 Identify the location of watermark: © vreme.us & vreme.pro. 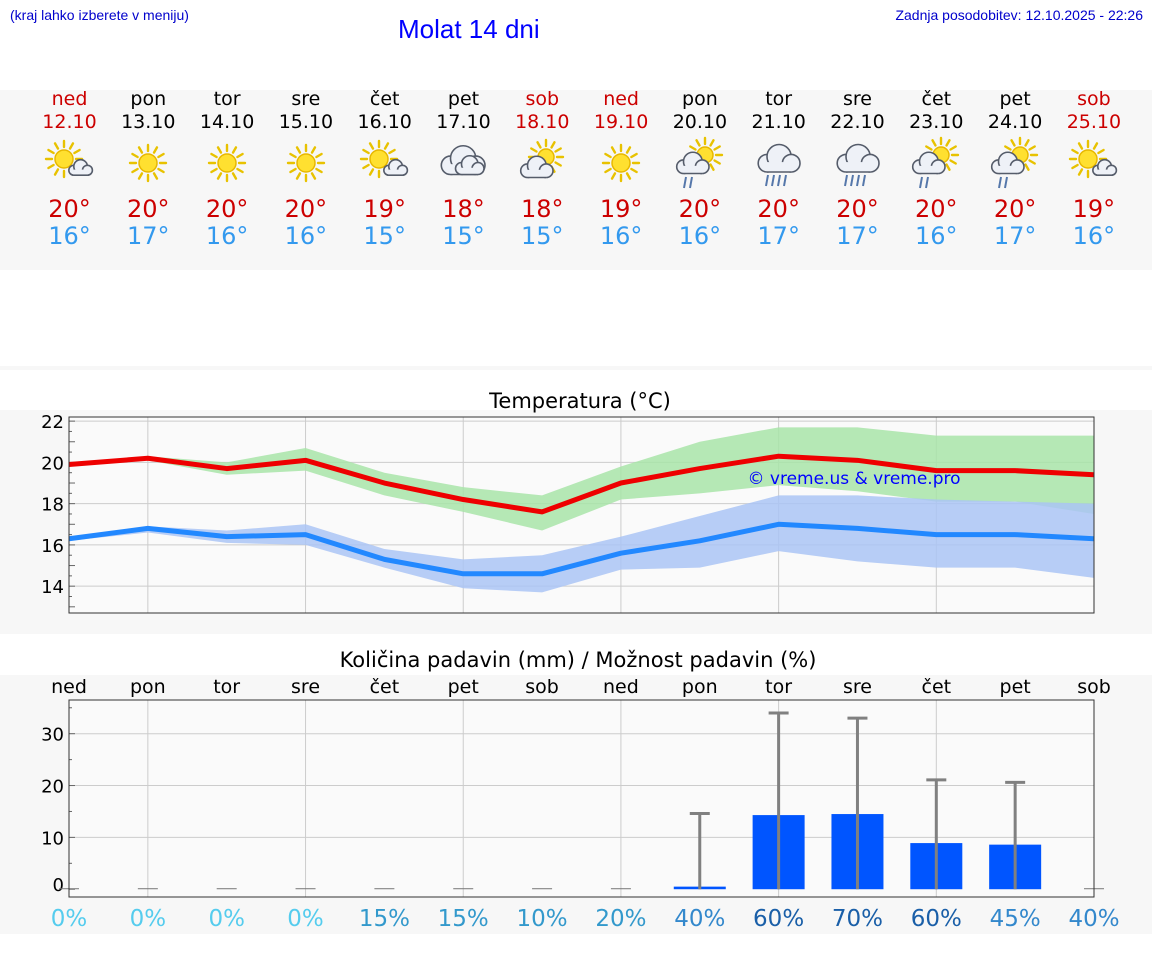
(853, 479).